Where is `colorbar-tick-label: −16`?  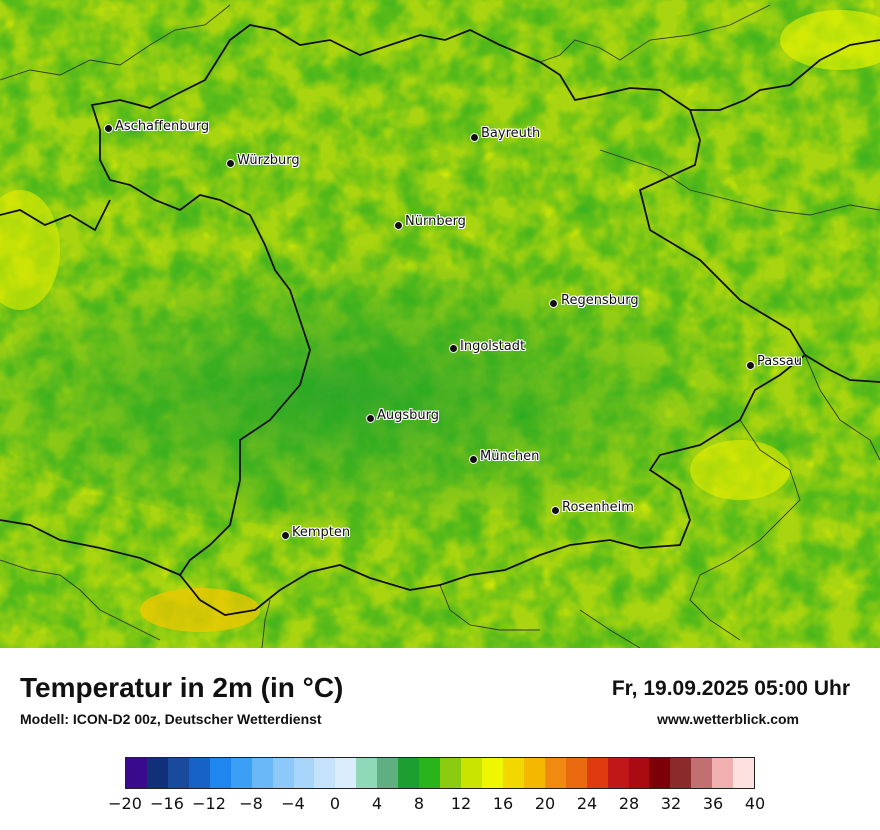 colorbar-tick-label: −16 is located at coordinates (167, 803).